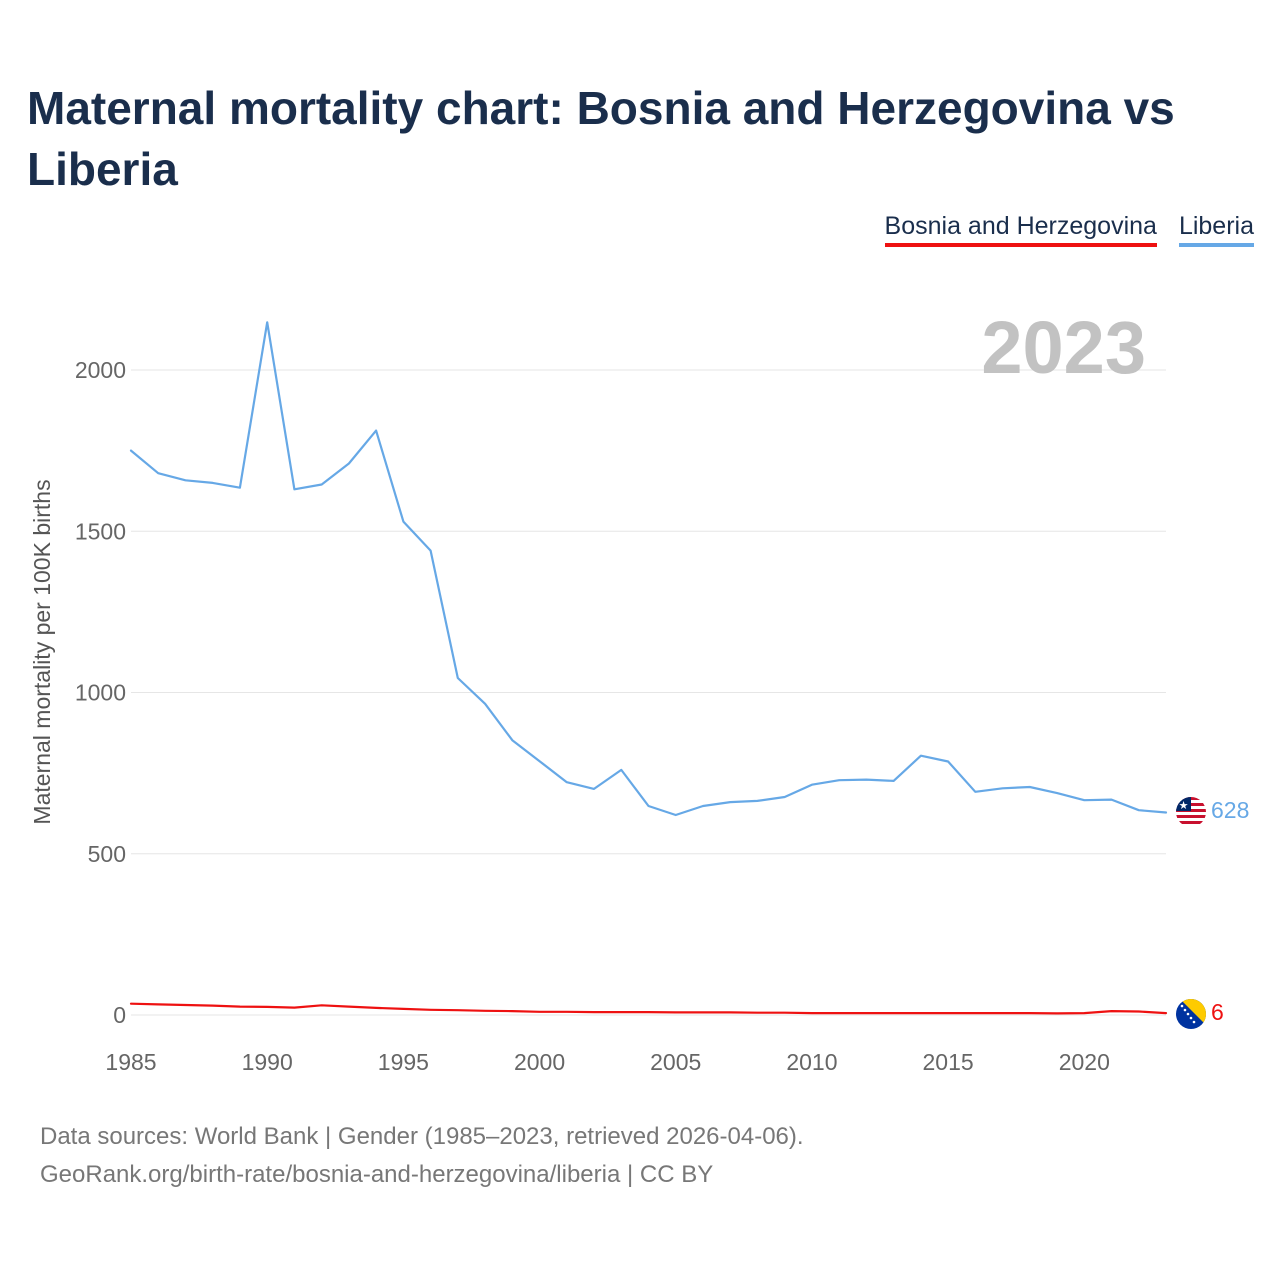 This screenshot has height=1280, width=1280. I want to click on x-tick-label: 1995, so click(403, 1062).